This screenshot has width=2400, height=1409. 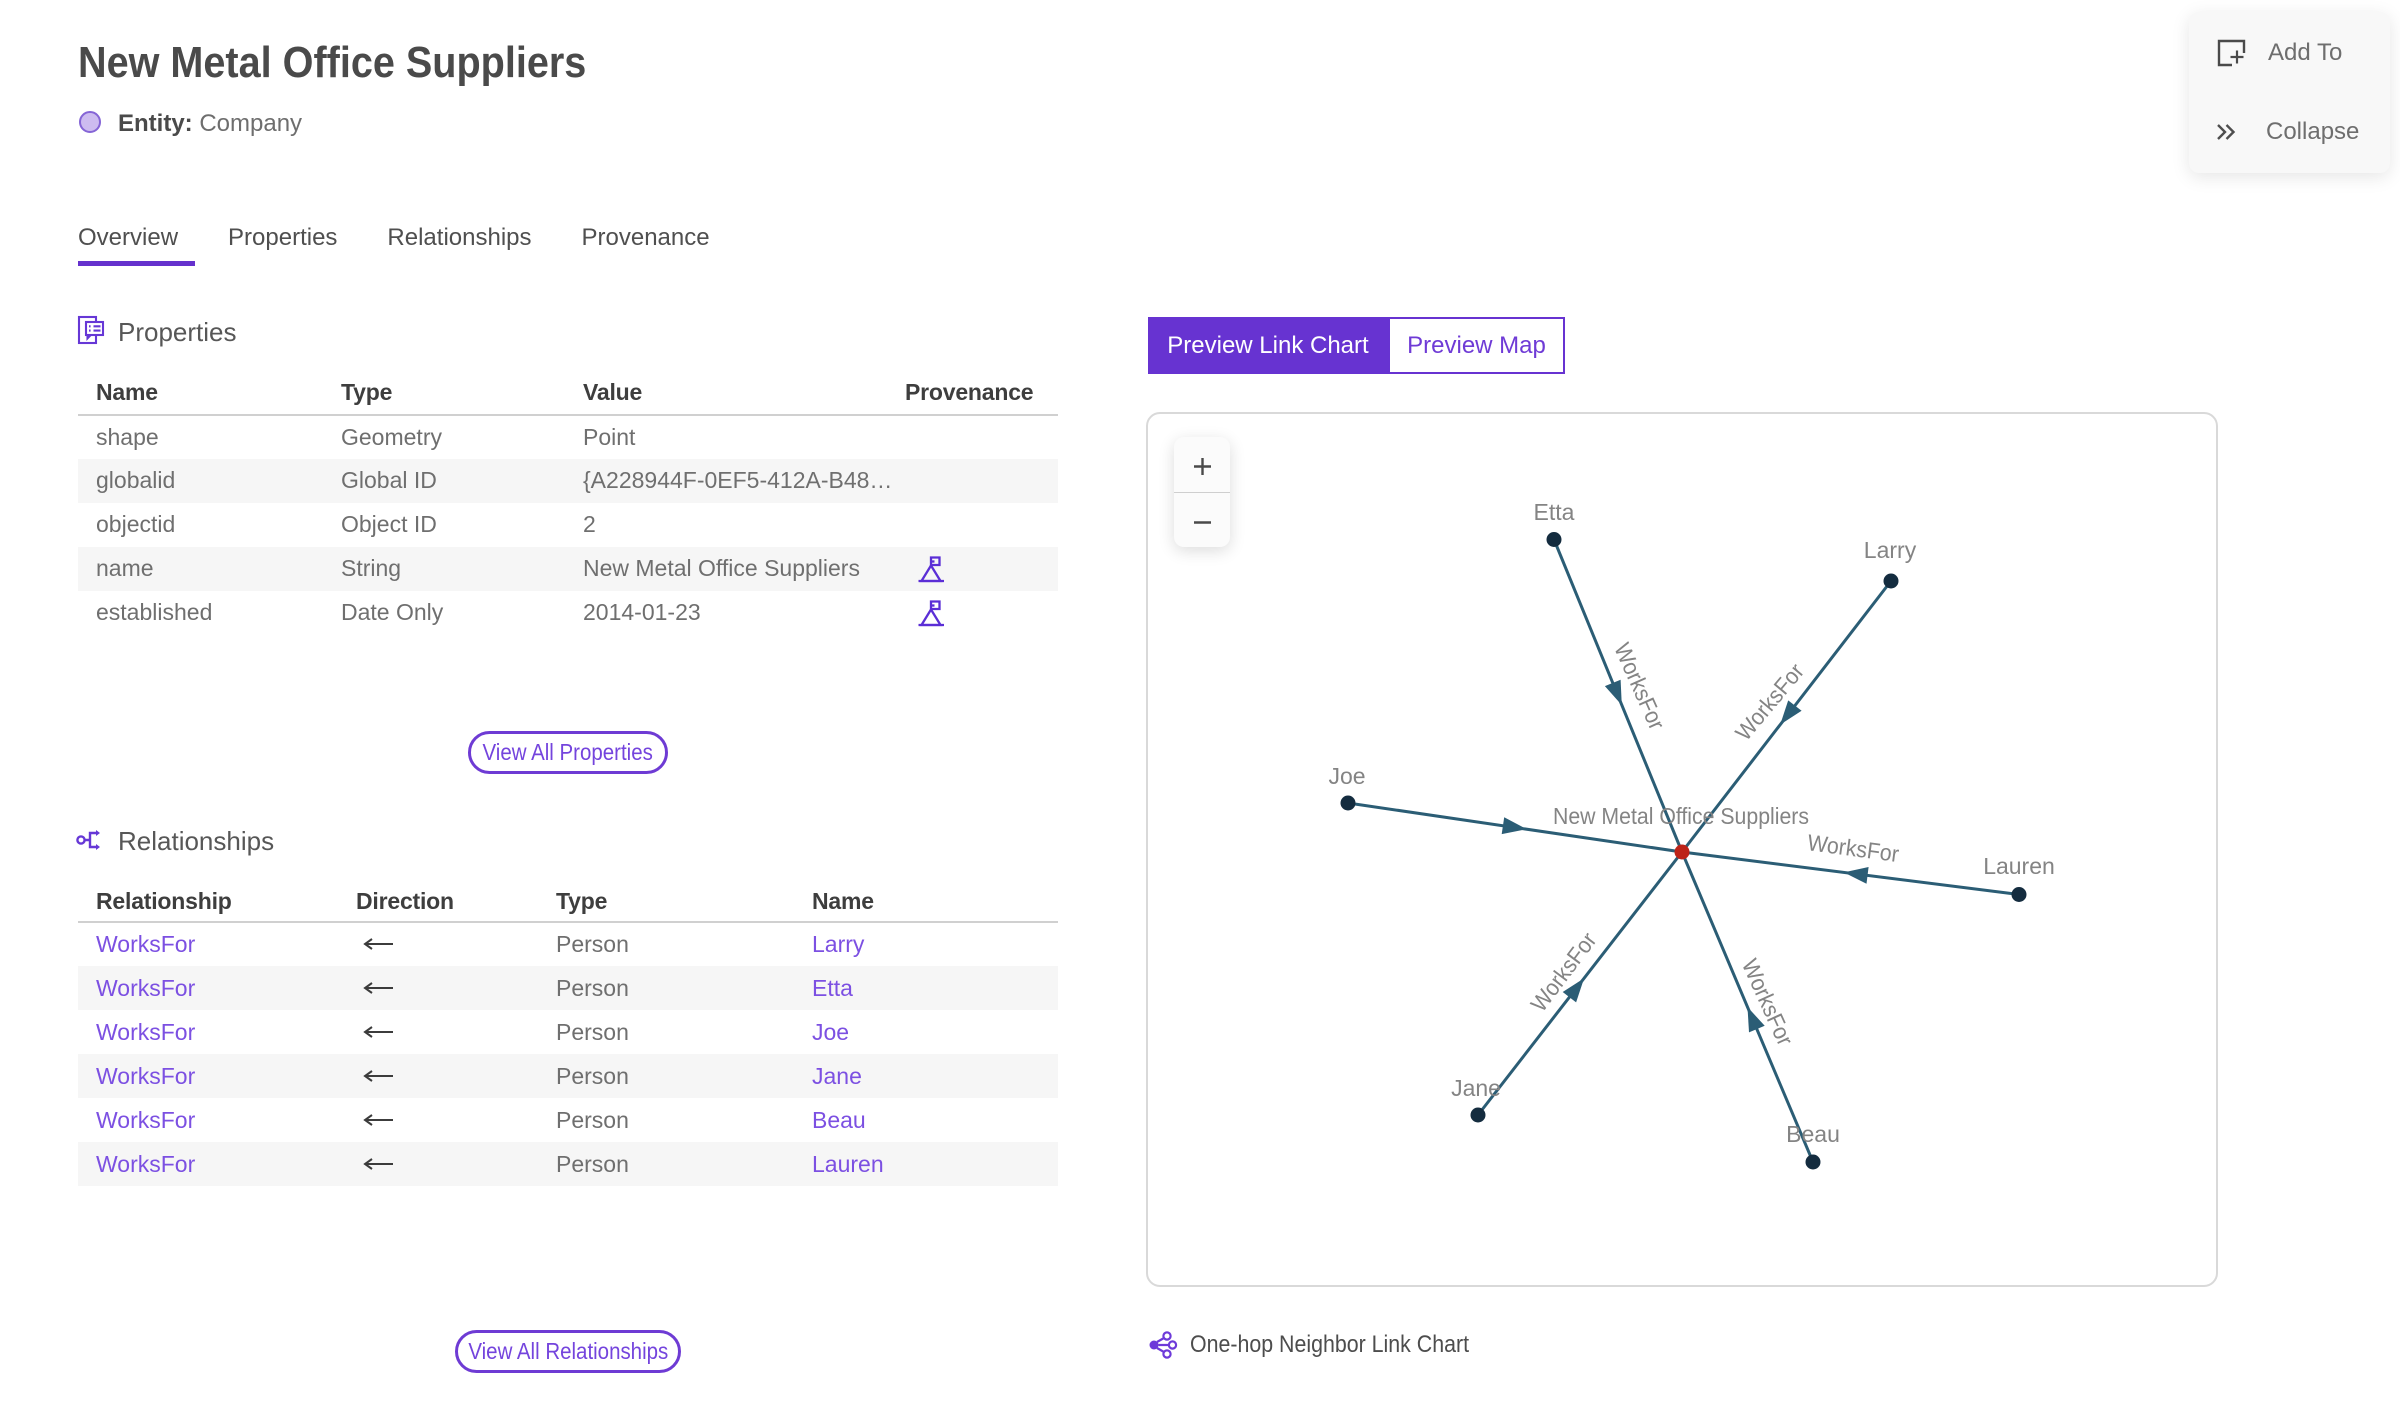 I want to click on svg-text: Etta, so click(x=1554, y=512).